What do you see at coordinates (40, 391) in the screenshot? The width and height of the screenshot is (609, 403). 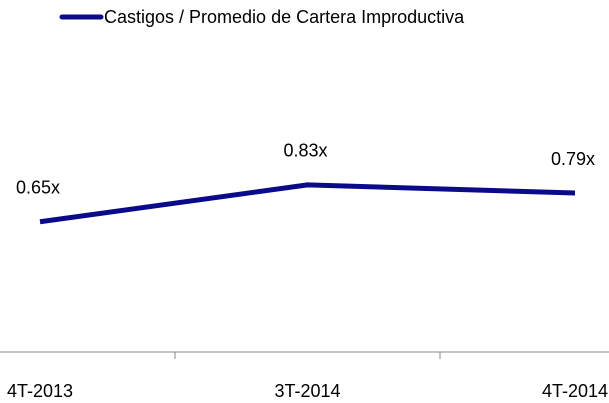 I see `x-tick-label: 4T-2013` at bounding box center [40, 391].